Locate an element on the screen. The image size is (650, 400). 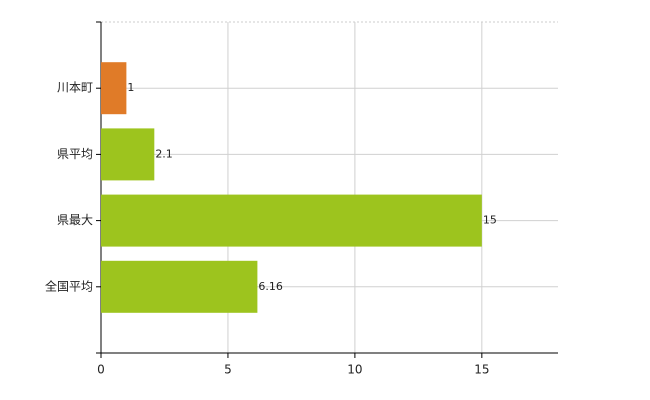
y-tick-label: 全国平均 is located at coordinates (69, 285).